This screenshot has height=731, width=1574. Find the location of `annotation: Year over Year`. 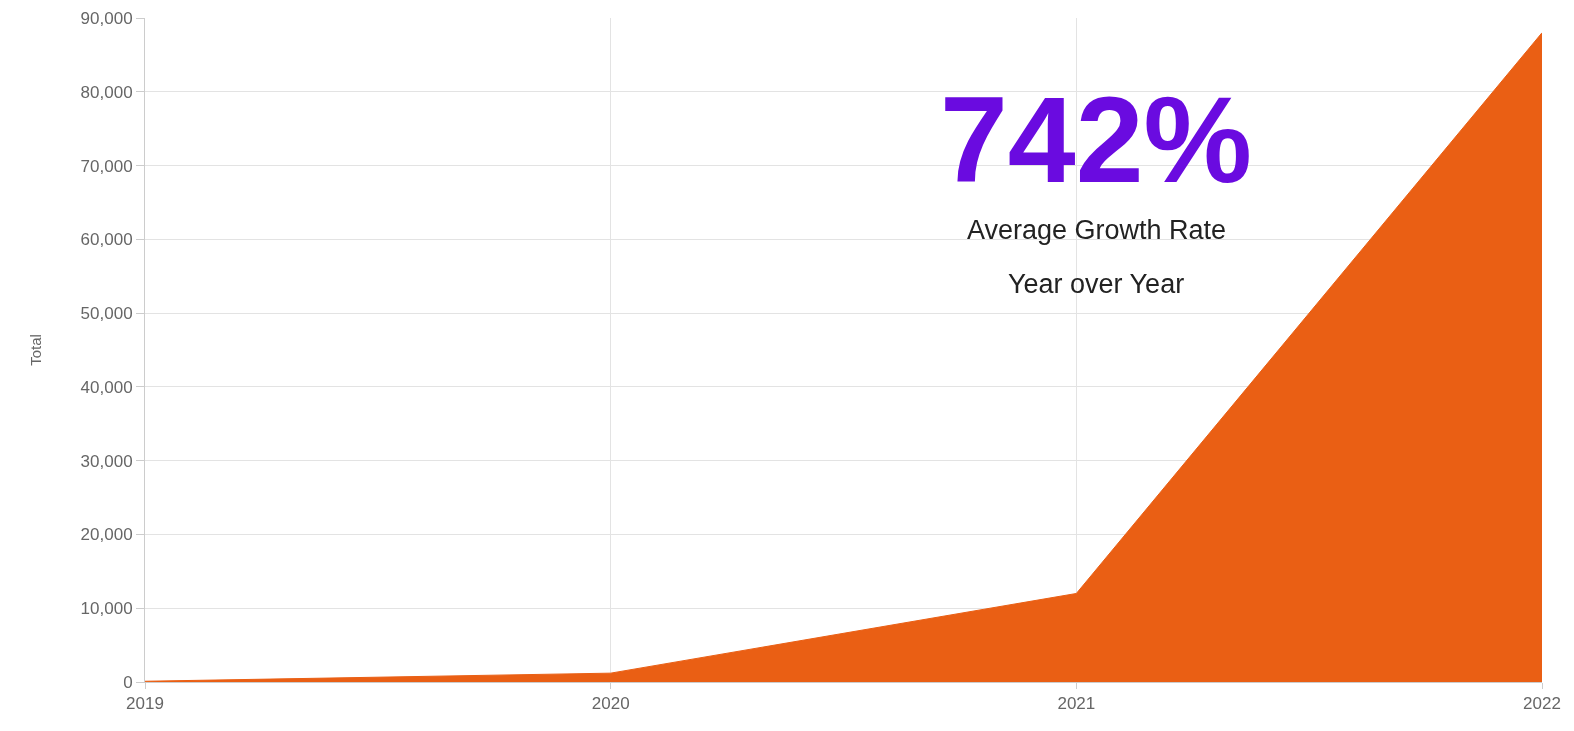

annotation: Year over Year is located at coordinates (1096, 284).